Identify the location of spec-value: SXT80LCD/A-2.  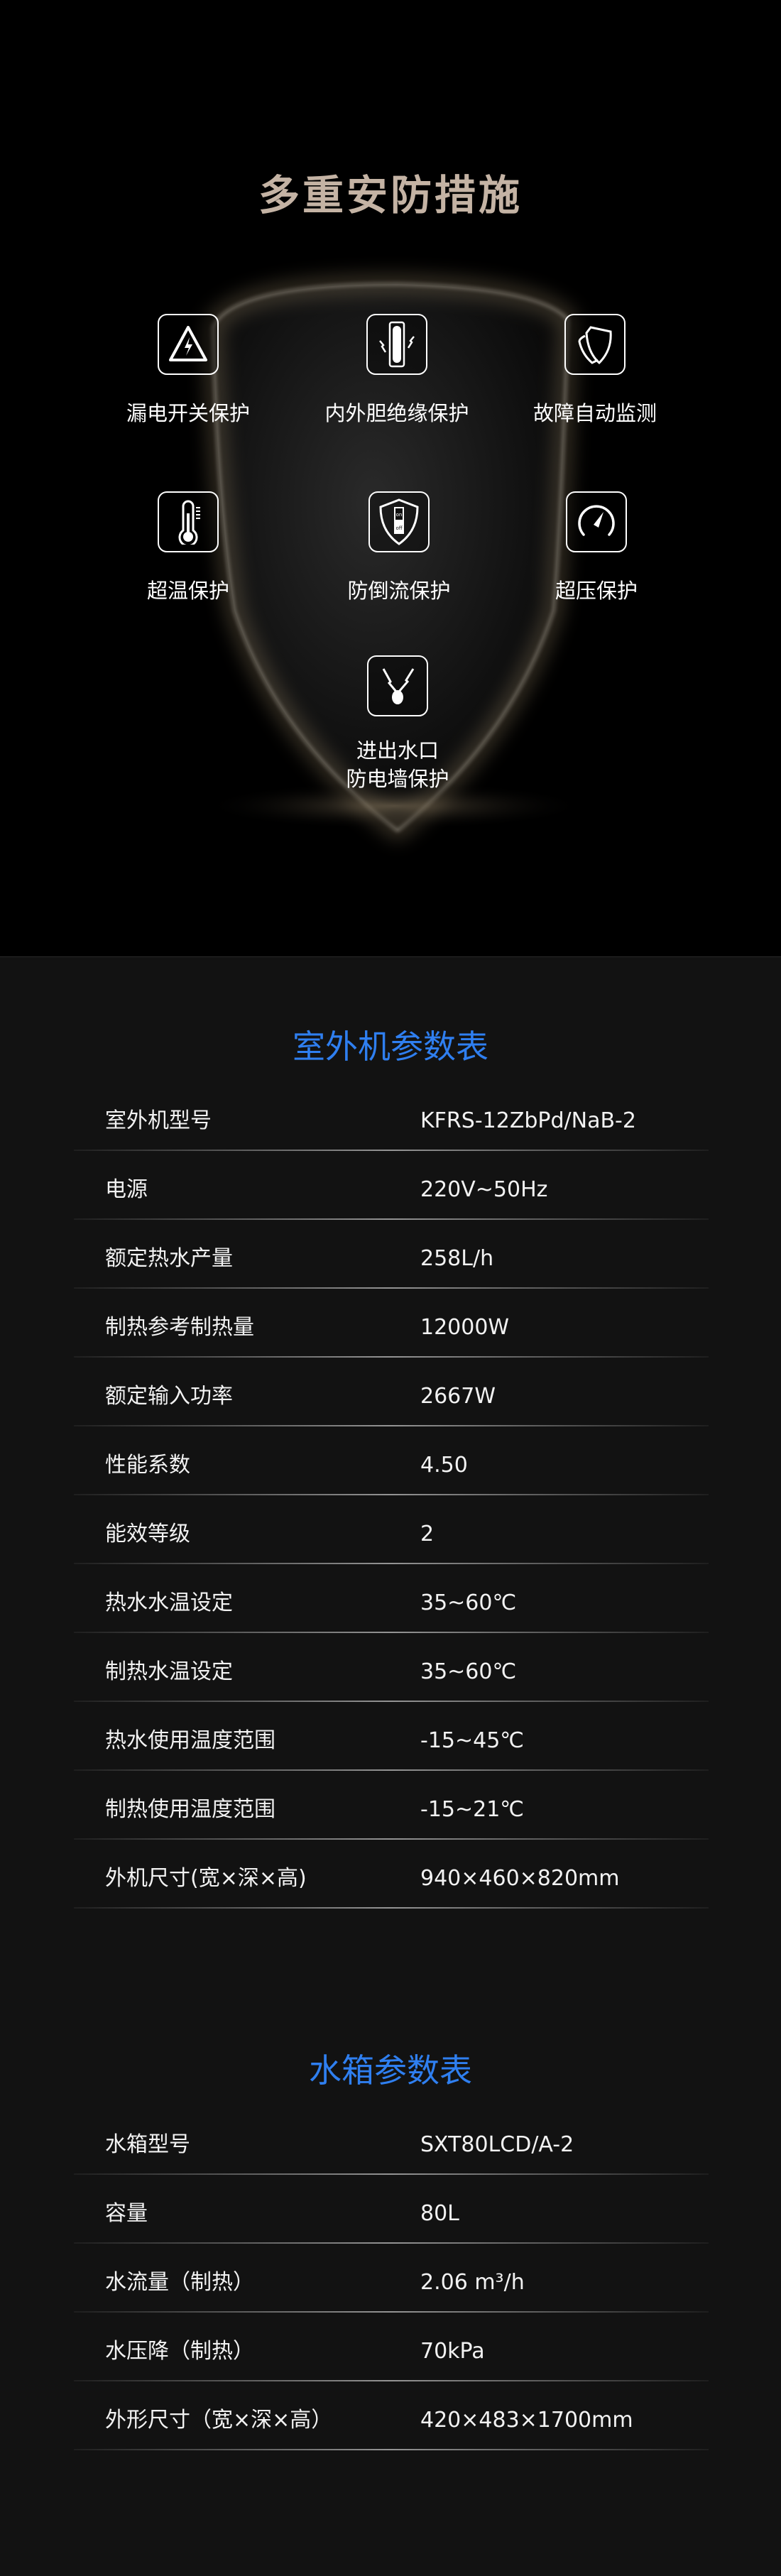
(497, 2144).